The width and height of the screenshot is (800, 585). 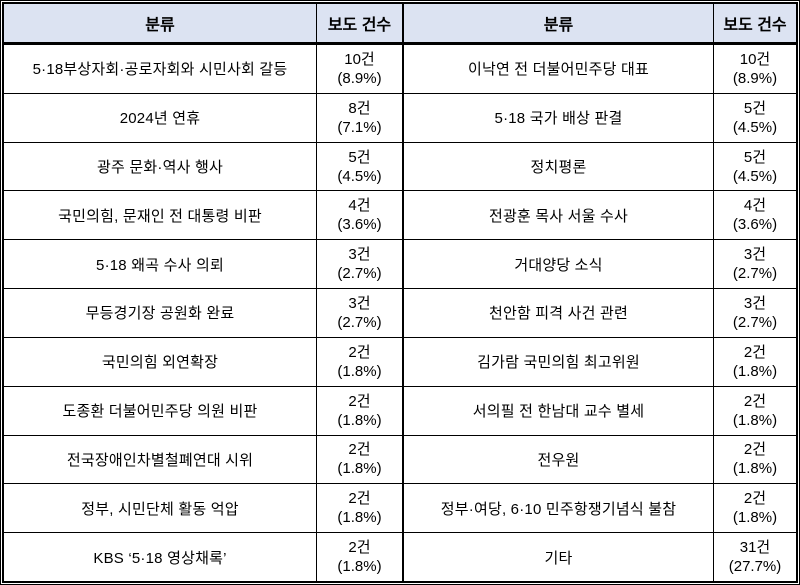 I want to click on category-cell-left: 국민의힘 외연확장, so click(x=160, y=361).